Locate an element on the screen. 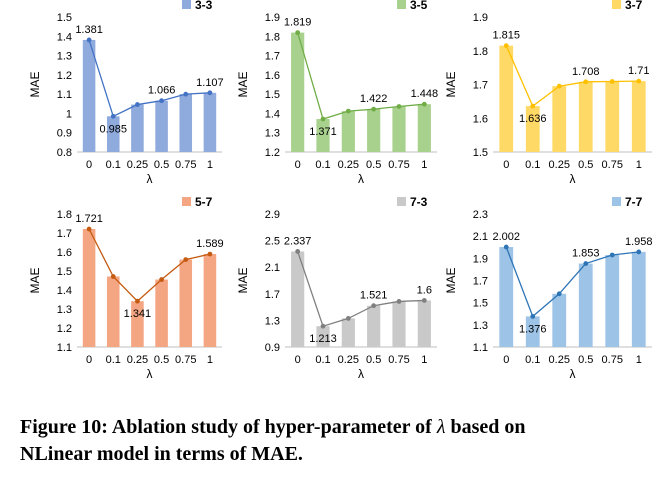  data-label: 1.448 is located at coordinates (425, 94).